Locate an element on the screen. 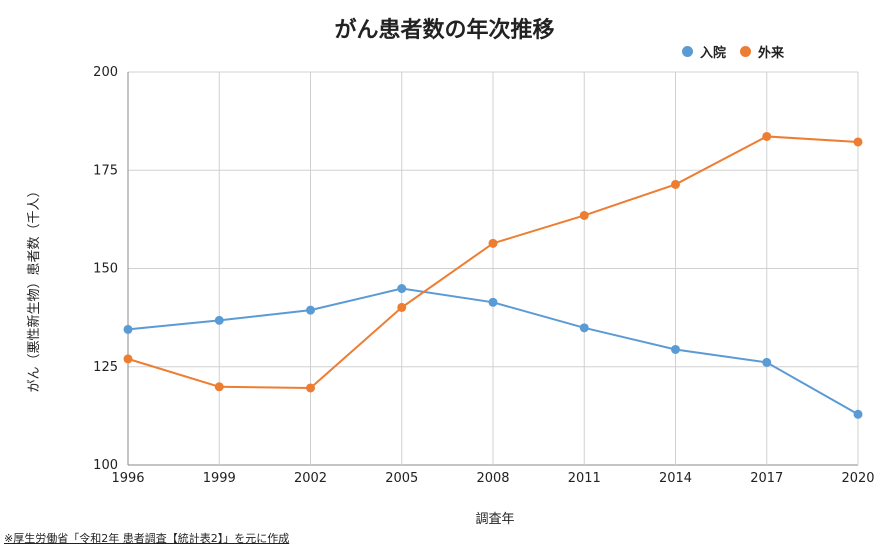 This screenshot has width=889, height=551. legend-item-outpatient: 外来 is located at coordinates (762, 51).